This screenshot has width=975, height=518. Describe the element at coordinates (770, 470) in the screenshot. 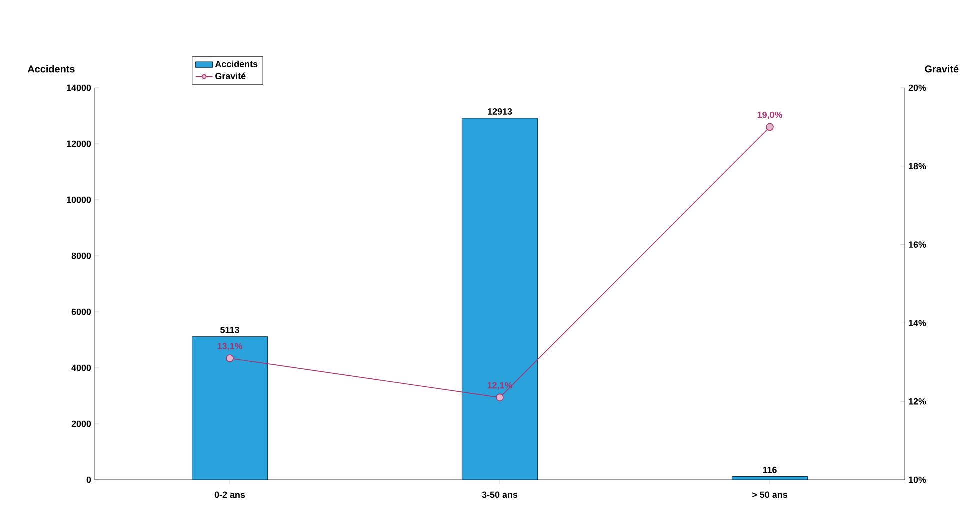

I see `data-label: 116` at that location.